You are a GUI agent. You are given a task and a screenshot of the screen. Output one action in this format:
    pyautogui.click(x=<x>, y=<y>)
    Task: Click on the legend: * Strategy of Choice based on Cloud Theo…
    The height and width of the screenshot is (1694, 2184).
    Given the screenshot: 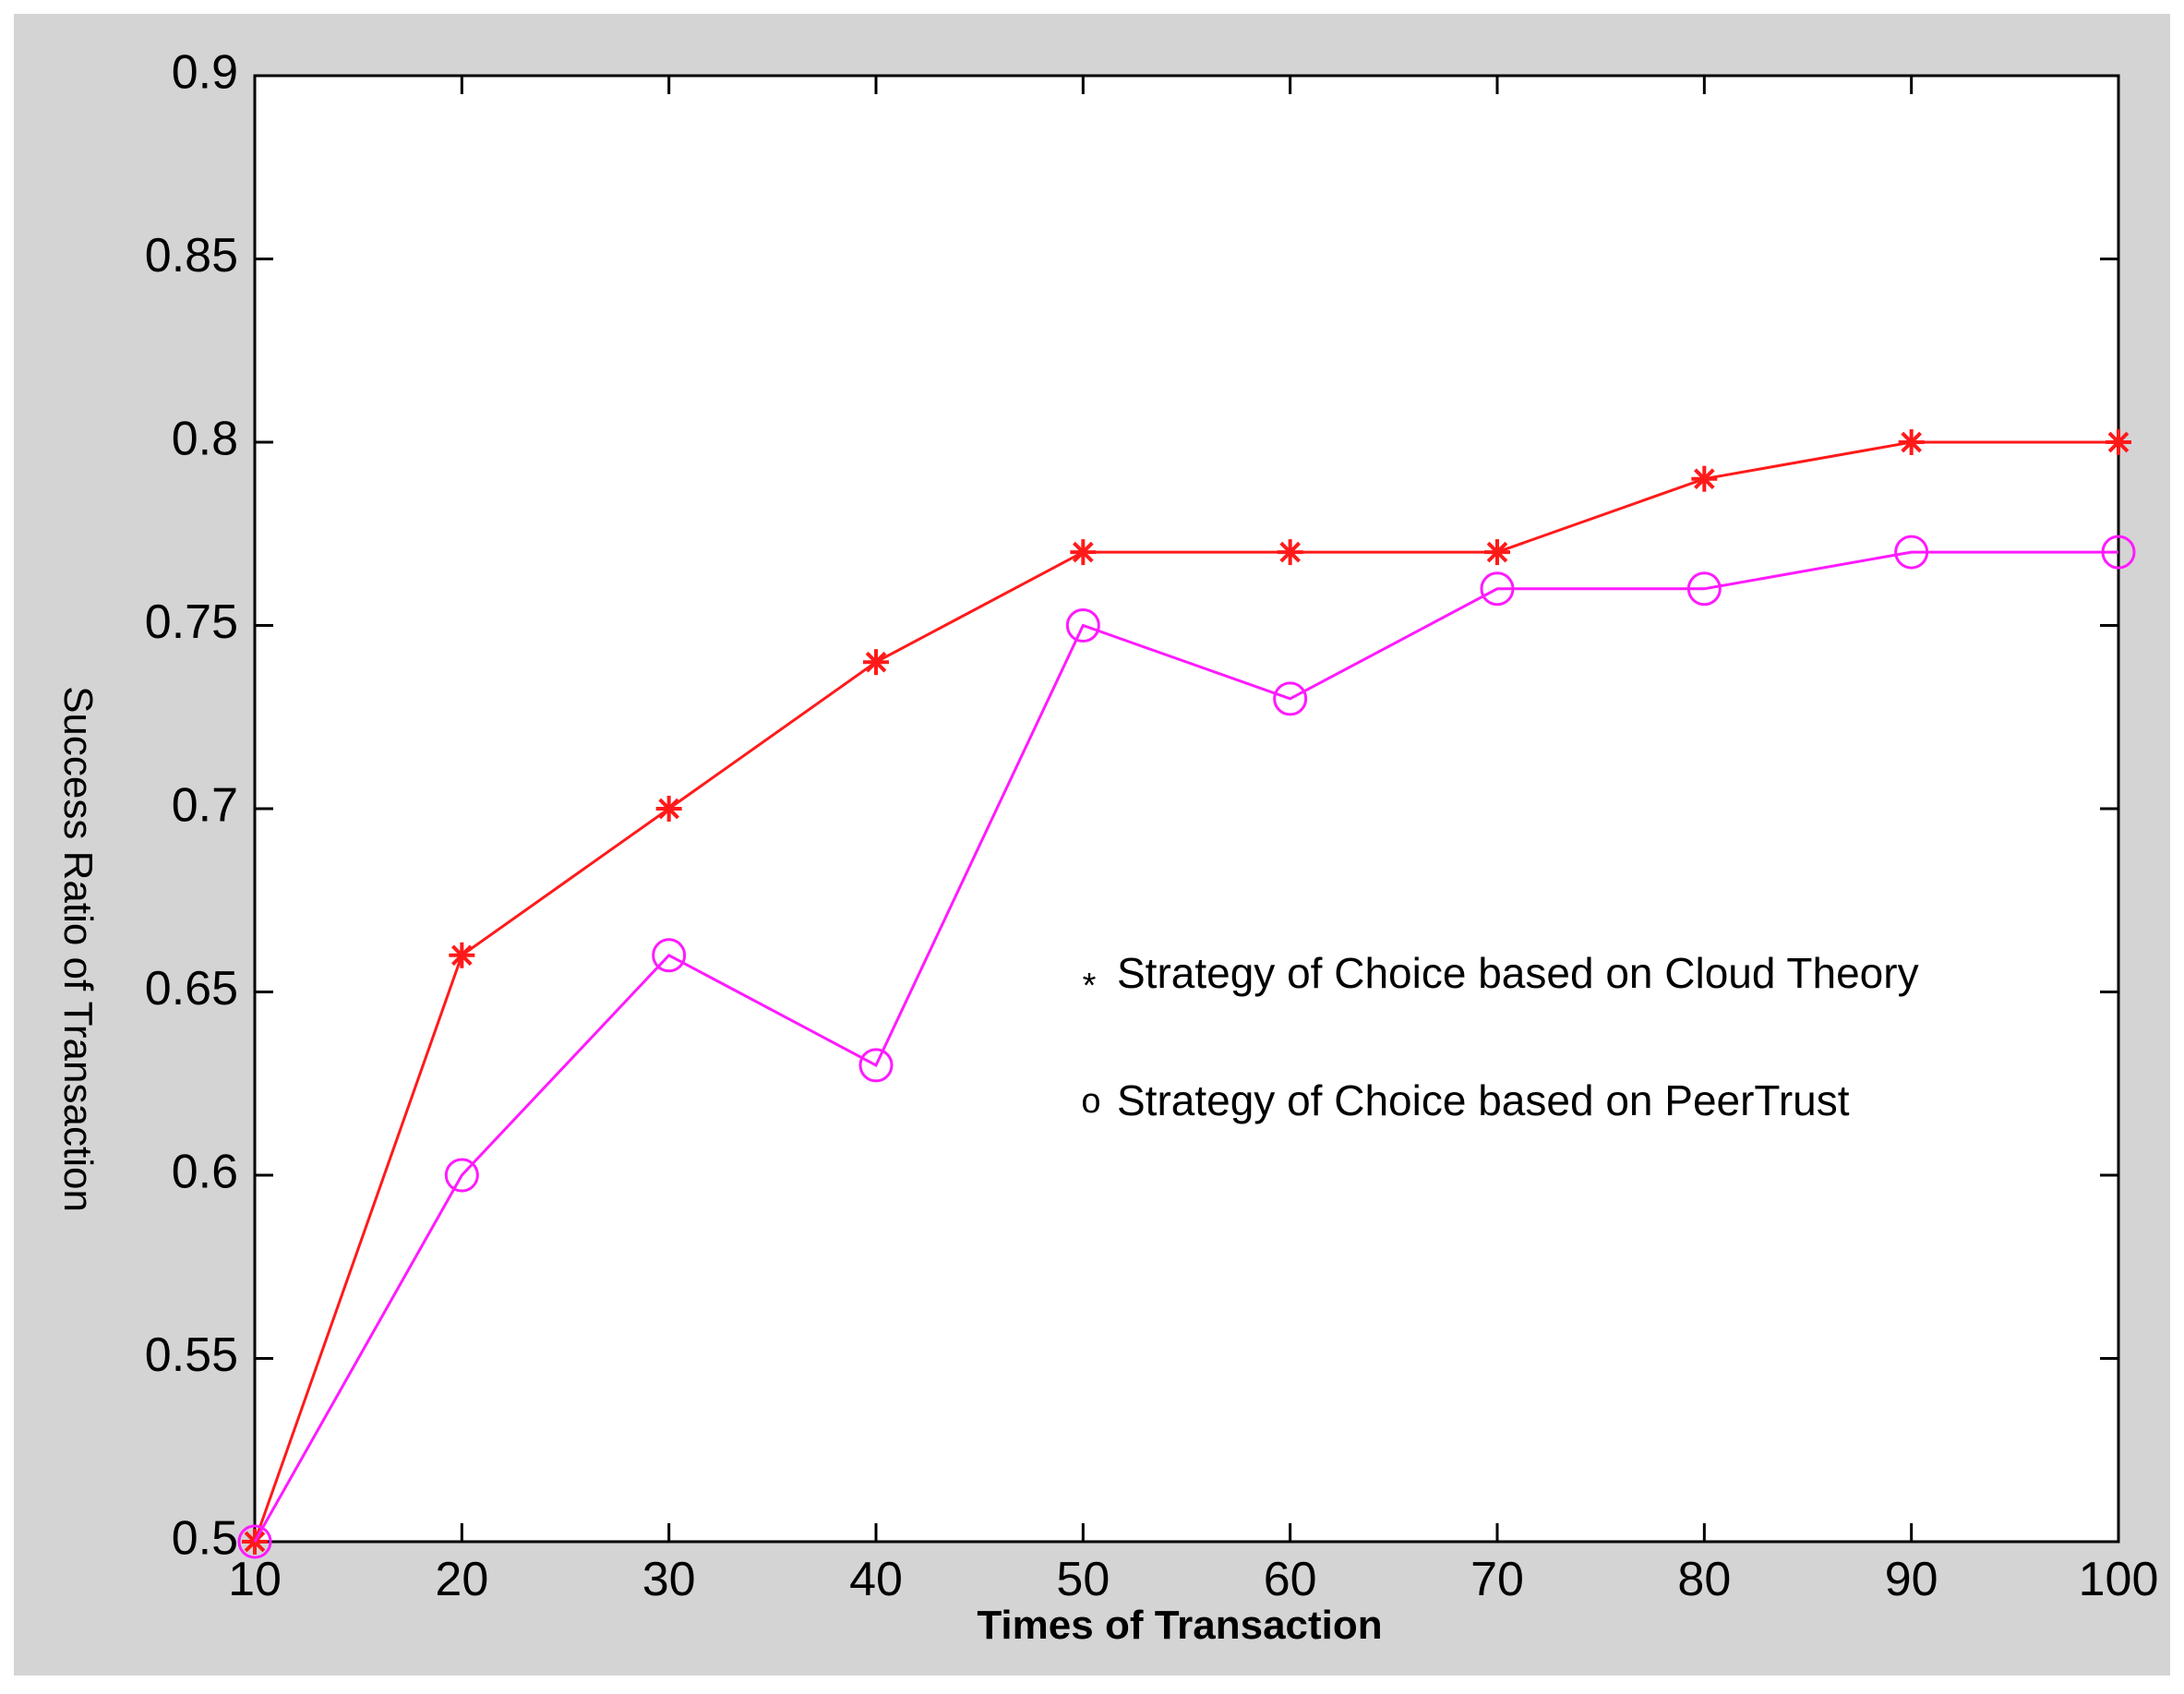 What is the action you would take?
    pyautogui.click(x=1560, y=1038)
    